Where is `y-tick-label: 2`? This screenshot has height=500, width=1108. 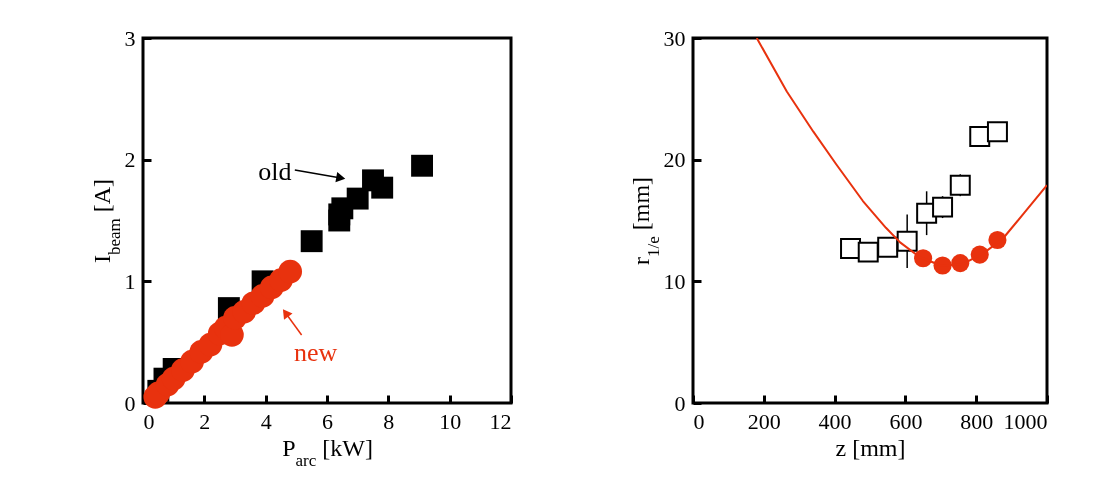
y-tick-label: 2 is located at coordinates (130, 160).